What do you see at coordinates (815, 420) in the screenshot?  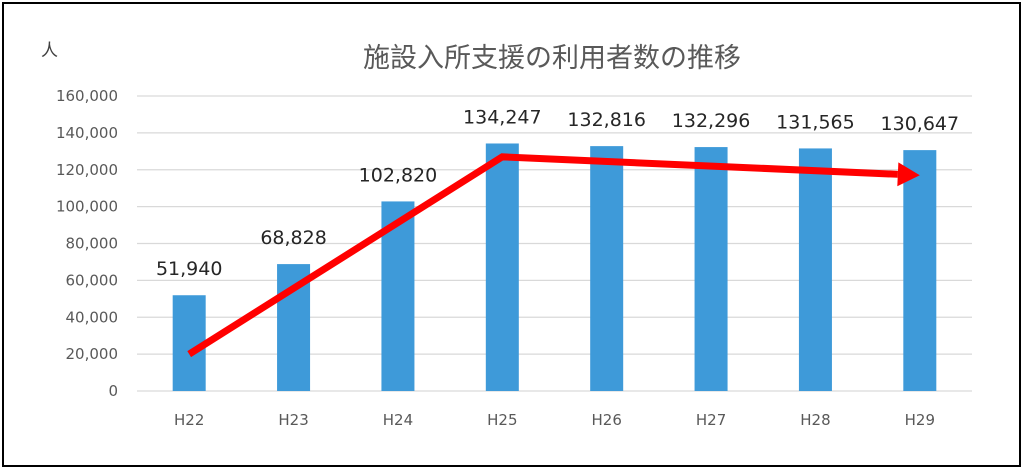 I see `x-tick-label: H28` at bounding box center [815, 420].